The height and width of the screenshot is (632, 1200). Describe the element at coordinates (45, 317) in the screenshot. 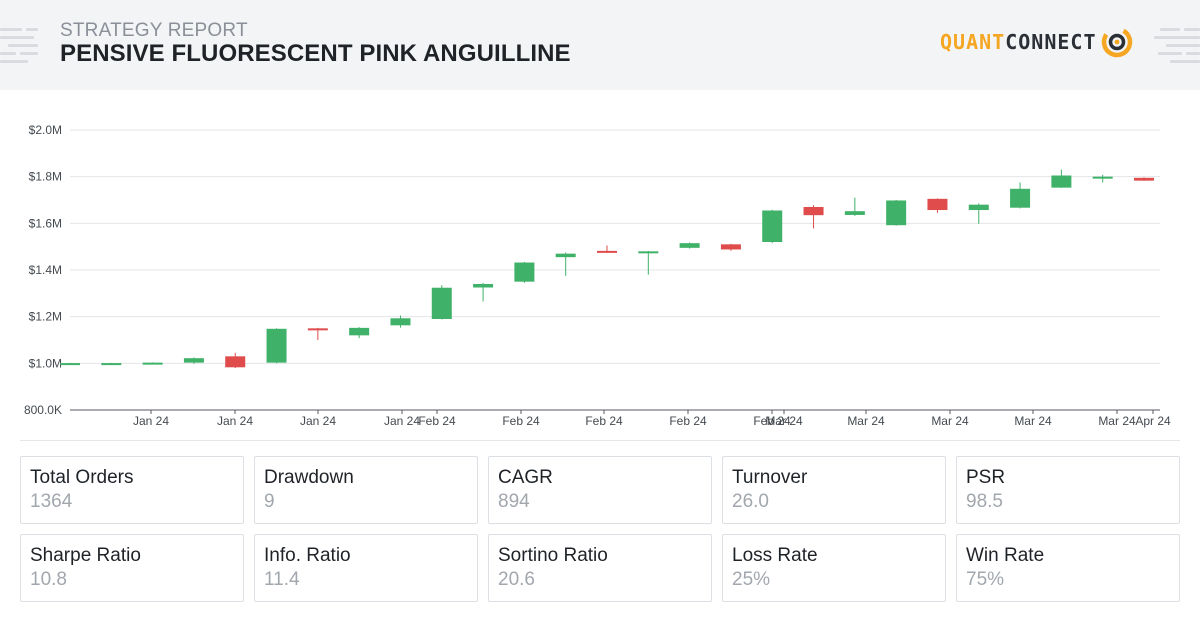

I see `y-tick-label: $1.2M` at that location.